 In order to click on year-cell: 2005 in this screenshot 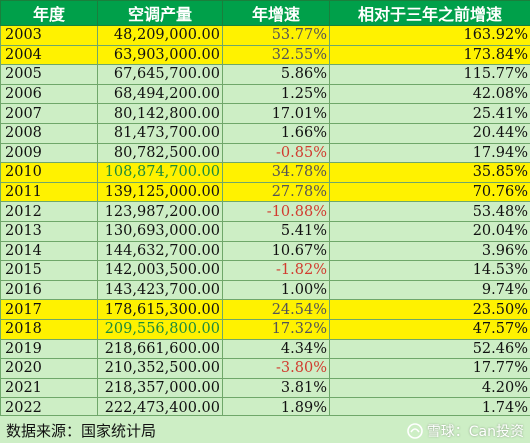, I will do `click(49, 74)`.